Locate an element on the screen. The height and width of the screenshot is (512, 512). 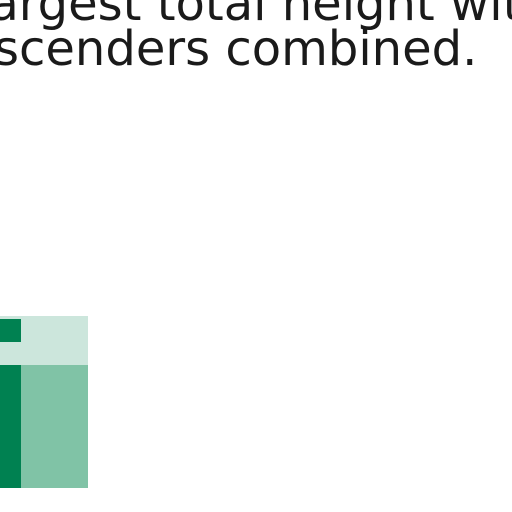
body-text-line-2: scenders combined. is located at coordinates (239, 49).